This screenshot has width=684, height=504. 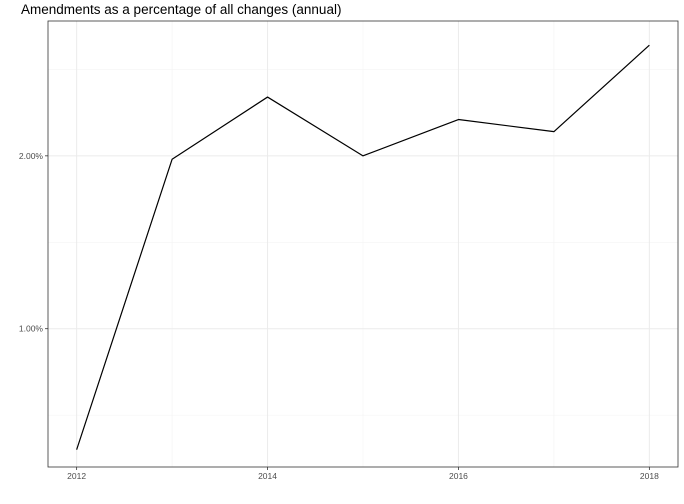 What do you see at coordinates (363, 474) in the screenshot?
I see `x-axis: 2012 2014 2016 2018` at bounding box center [363, 474].